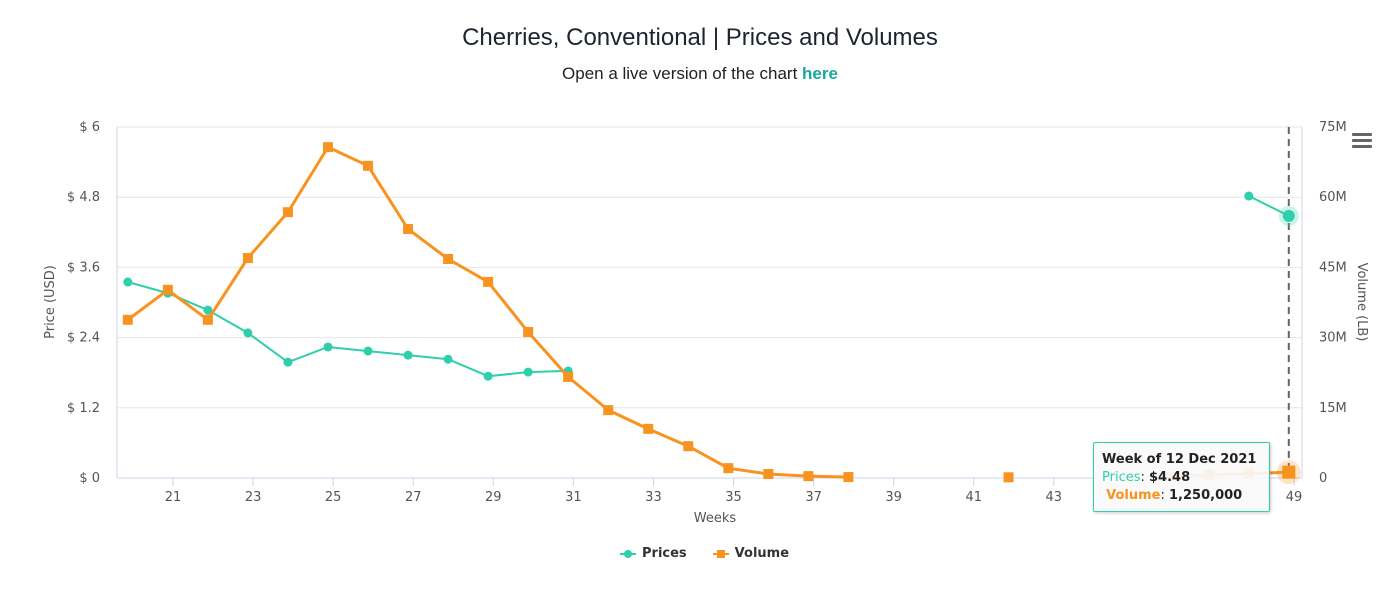  Describe the element at coordinates (1121, 477) in the screenshot. I see `tooltip-prices-label: Prices` at that location.